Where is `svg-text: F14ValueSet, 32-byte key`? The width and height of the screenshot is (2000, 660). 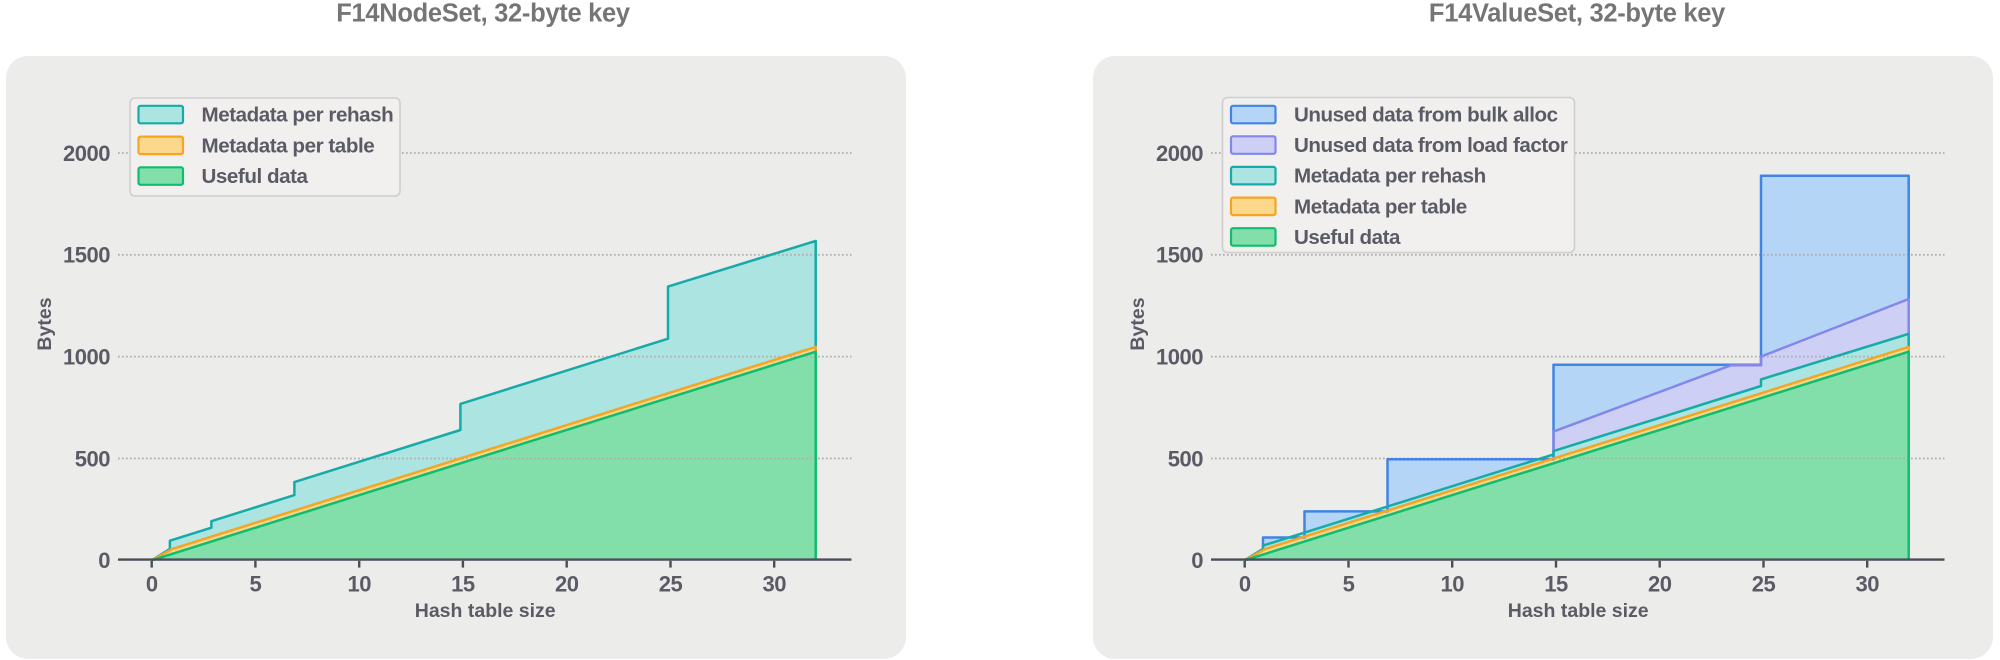
svg-text: F14ValueSet, 32-byte key is located at coordinates (1577, 14).